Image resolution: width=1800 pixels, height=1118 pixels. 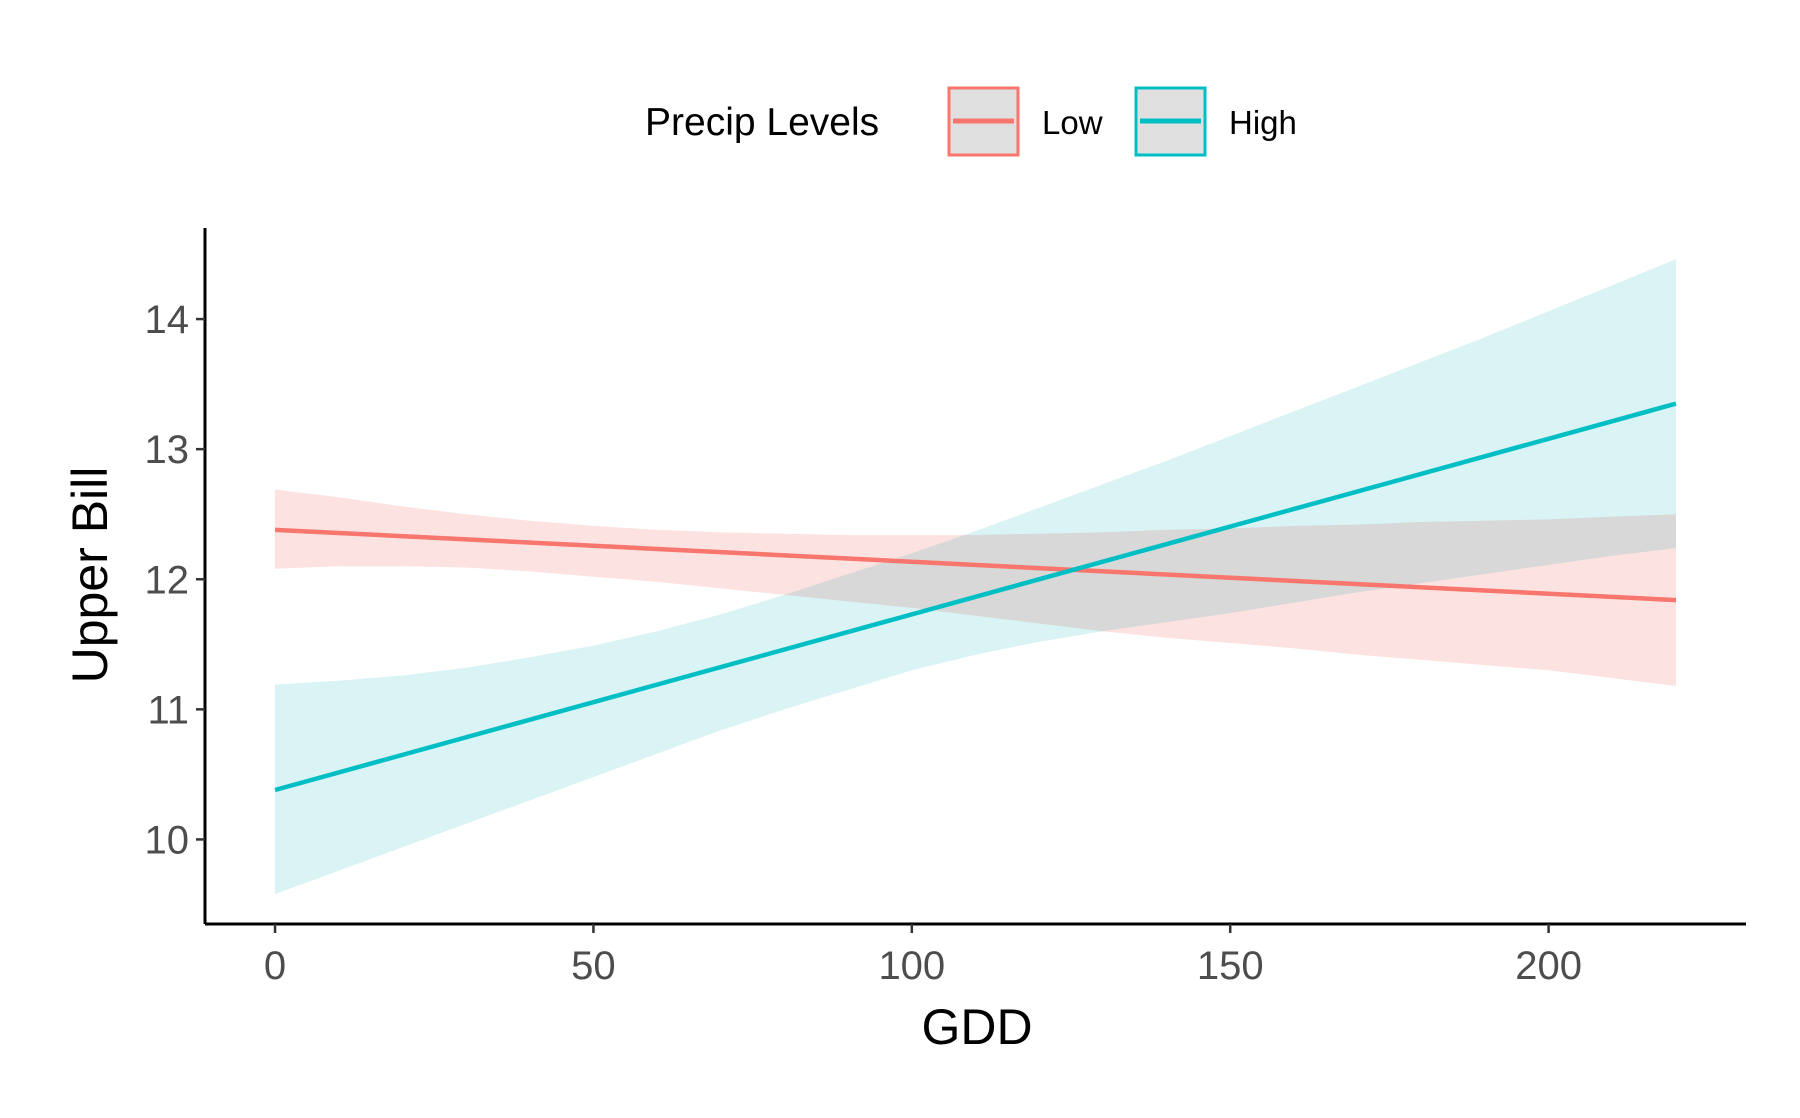 I want to click on x-tick-label: 100, so click(x=911, y=966).